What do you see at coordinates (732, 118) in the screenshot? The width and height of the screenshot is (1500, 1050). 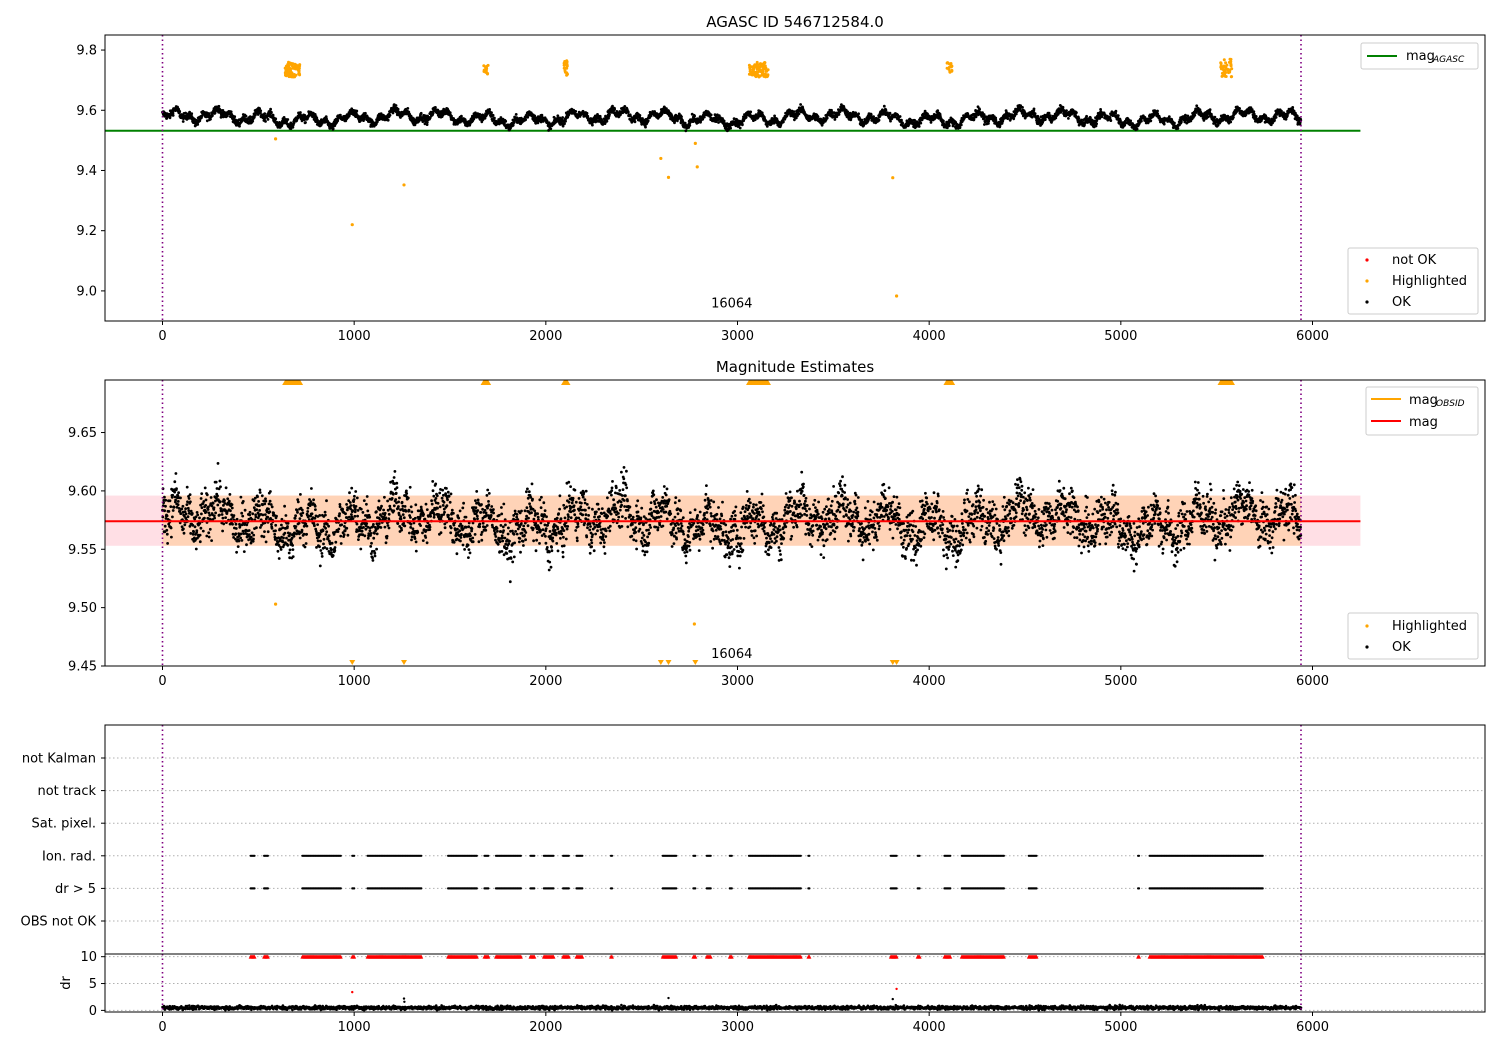 I see `ok-points` at bounding box center [732, 118].